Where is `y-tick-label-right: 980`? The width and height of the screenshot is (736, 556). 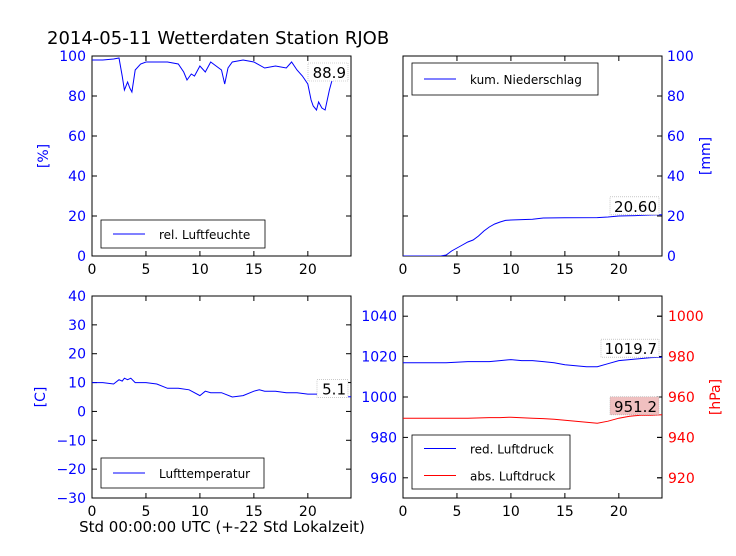 y-tick-label-right: 980 is located at coordinates (681, 358).